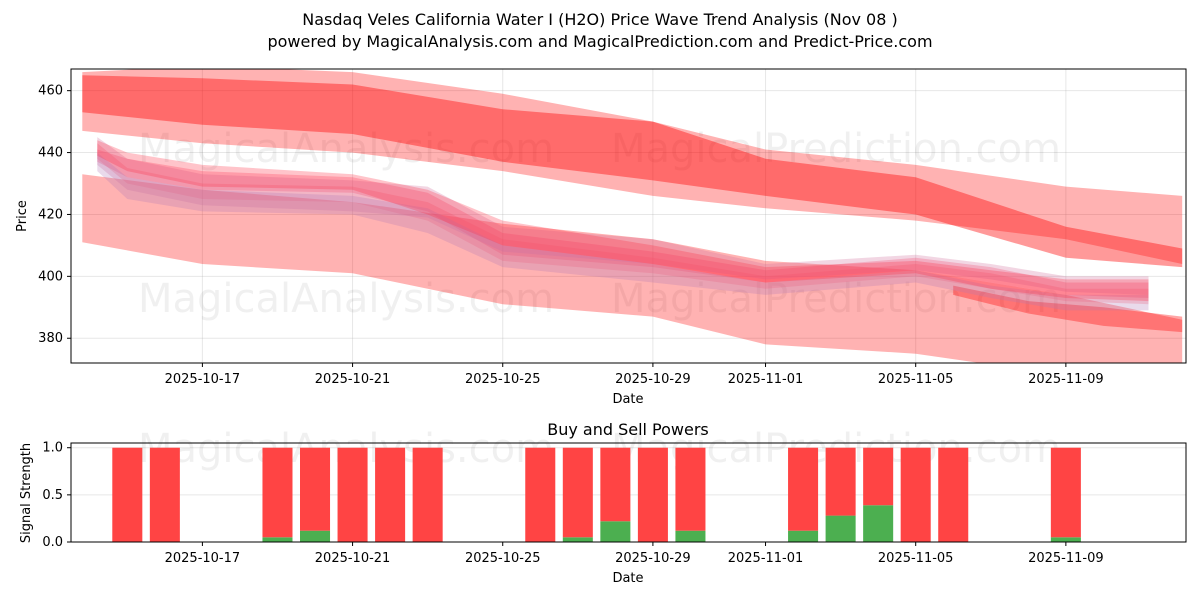  Describe the element at coordinates (203, 558) in the screenshot. I see `power-xtick-label: 2025-10-17` at that location.